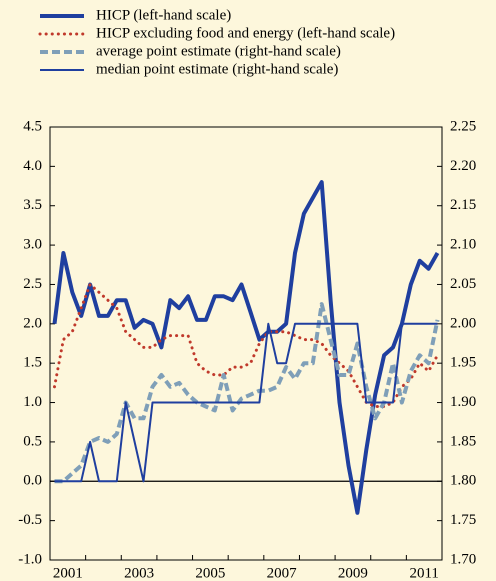 Image resolution: width=496 pixels, height=581 pixels. What do you see at coordinates (463, 520) in the screenshot?
I see `y2-tick-label: 1.75` at bounding box center [463, 520].